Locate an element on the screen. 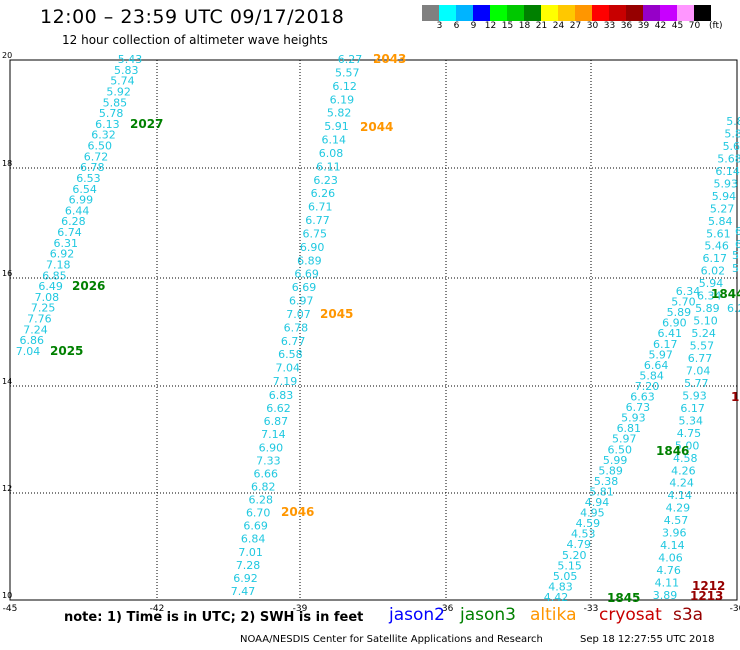  x-tick-label: -39 is located at coordinates (300, 609).